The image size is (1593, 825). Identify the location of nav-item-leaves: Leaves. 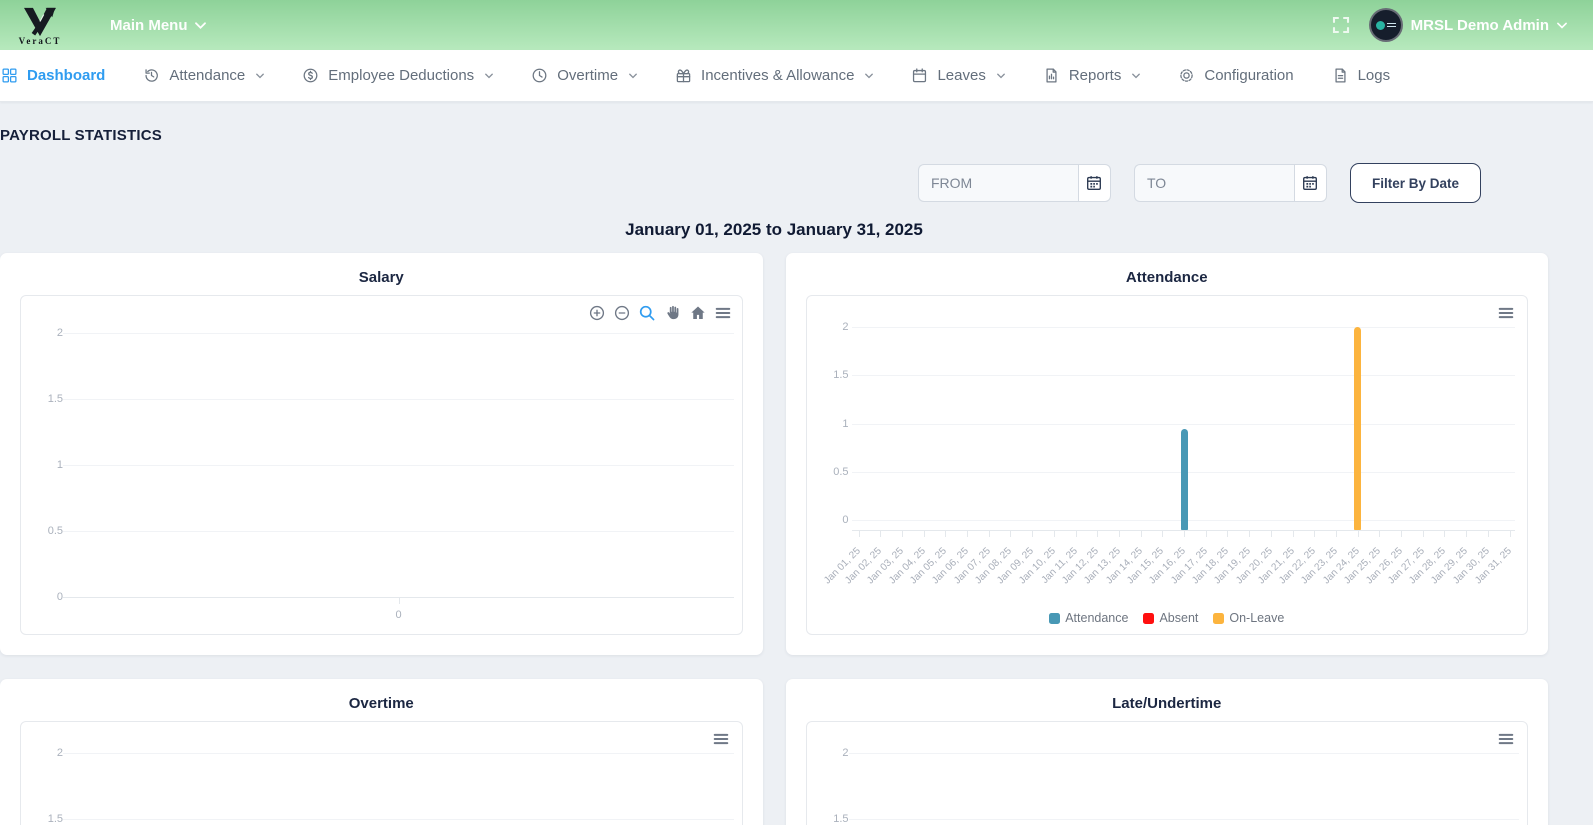
(957, 75).